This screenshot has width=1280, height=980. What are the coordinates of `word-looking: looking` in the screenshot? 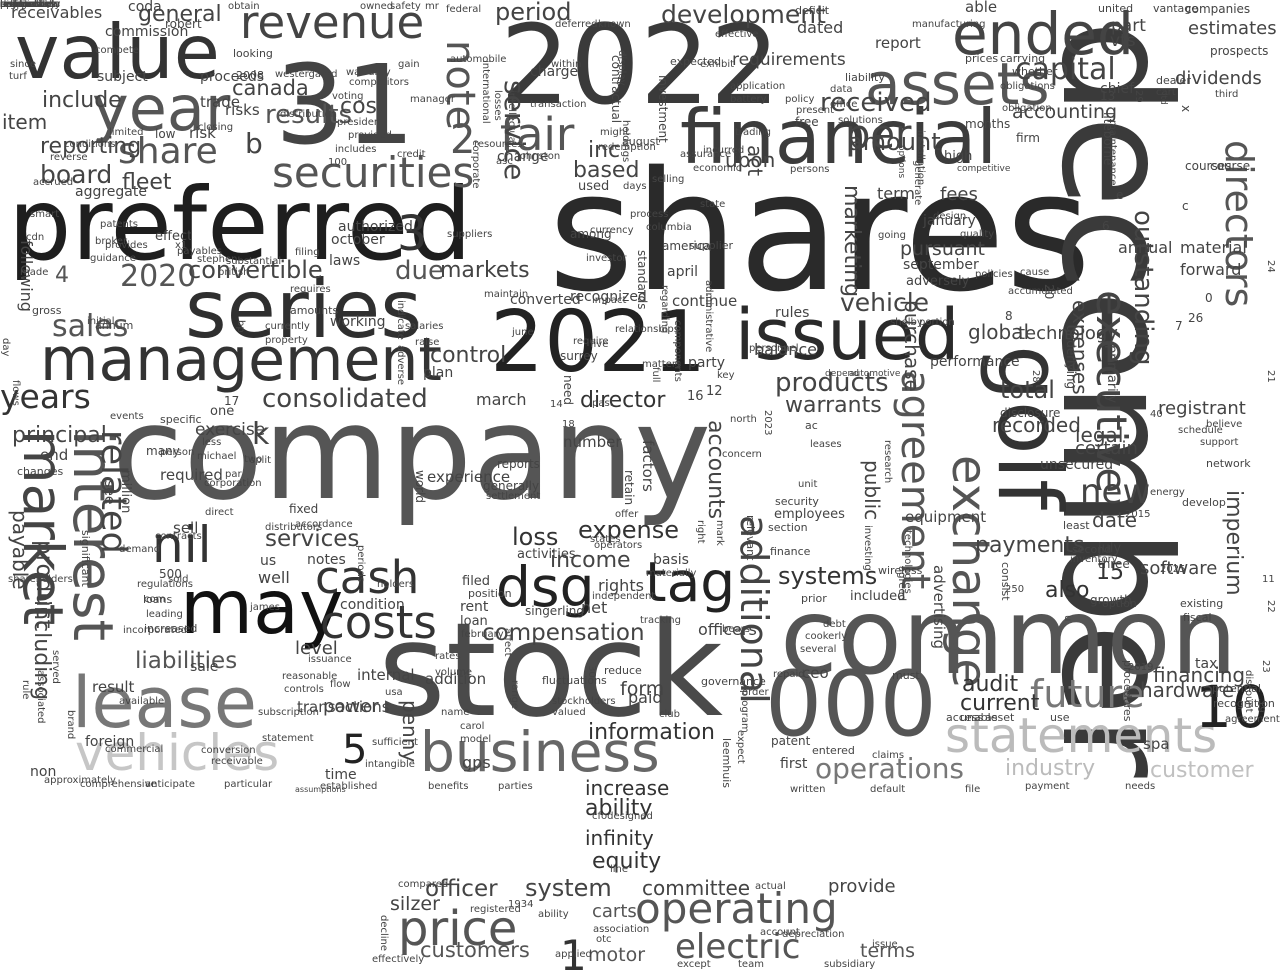 It's located at (253, 53).